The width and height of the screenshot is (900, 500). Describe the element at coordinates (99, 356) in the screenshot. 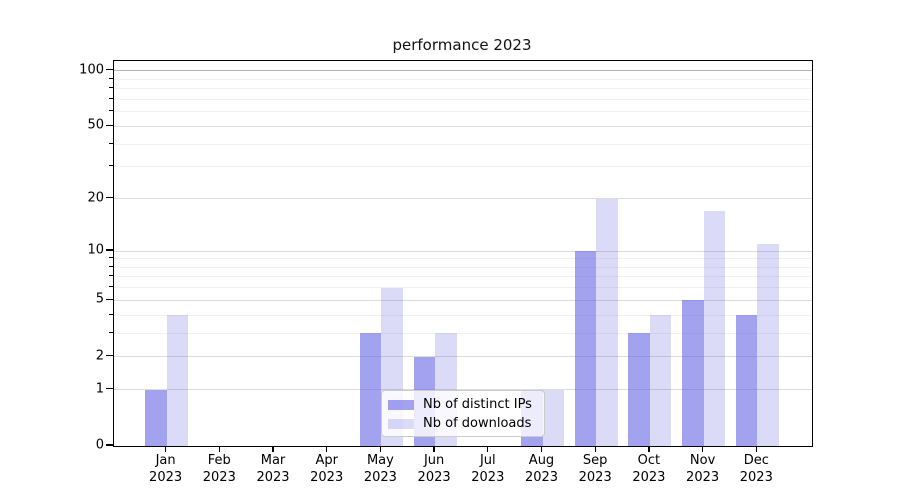

I see `y-tick-label: 2` at that location.